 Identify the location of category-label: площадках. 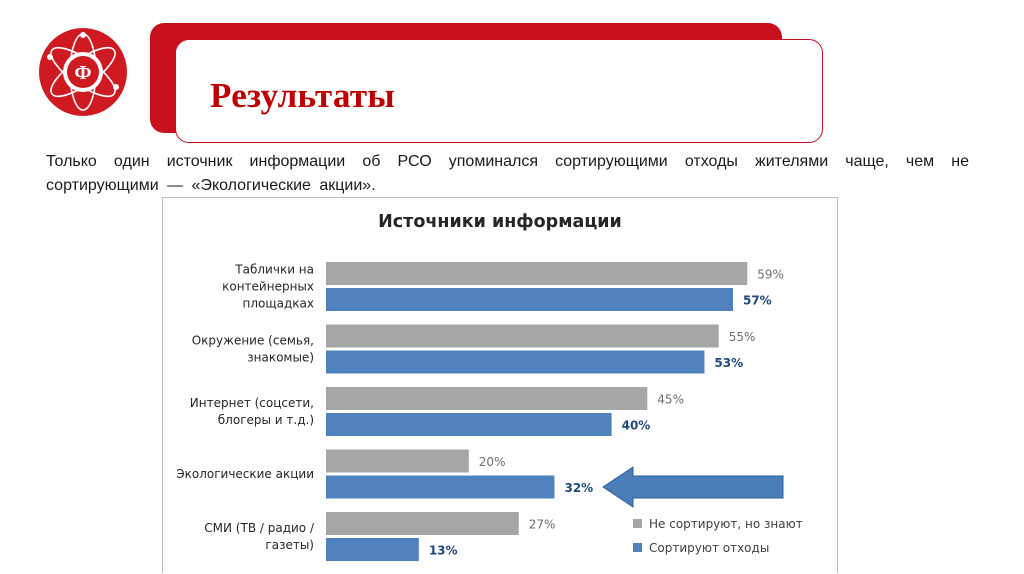
(278, 304).